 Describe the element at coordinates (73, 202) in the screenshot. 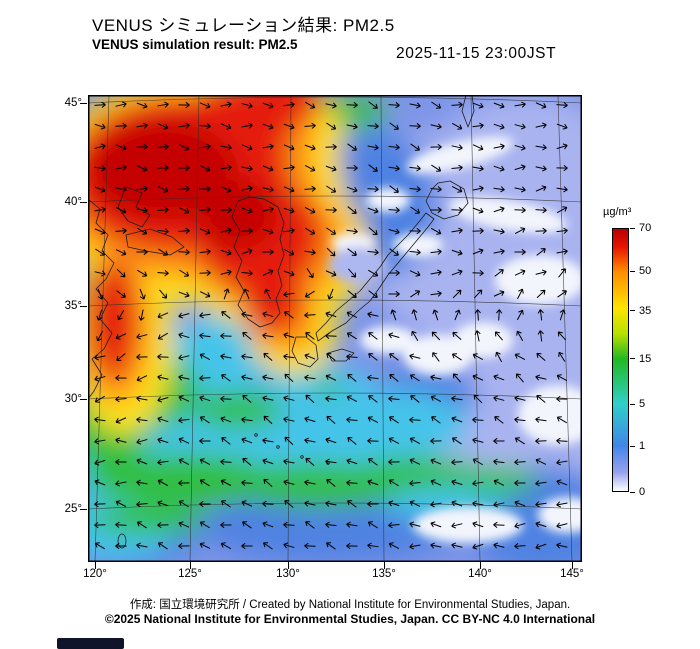

I see `lat-tick-label: 40°` at that location.